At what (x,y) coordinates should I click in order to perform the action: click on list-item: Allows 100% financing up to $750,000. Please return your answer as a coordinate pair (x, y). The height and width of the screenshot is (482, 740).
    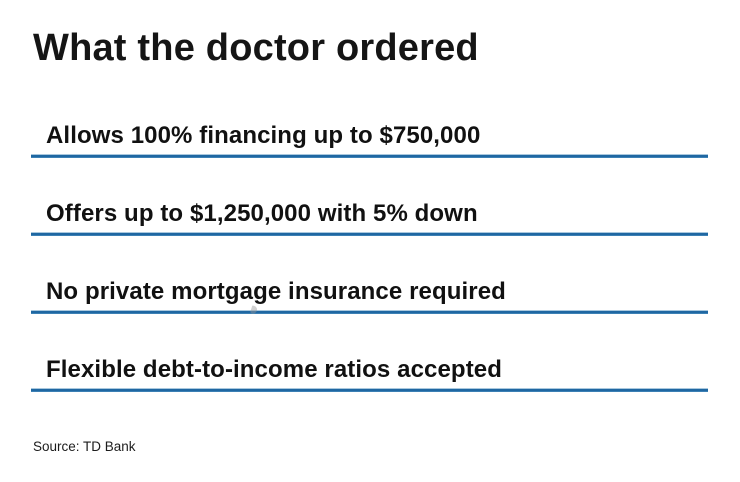
    Looking at the image, I should click on (369, 139).